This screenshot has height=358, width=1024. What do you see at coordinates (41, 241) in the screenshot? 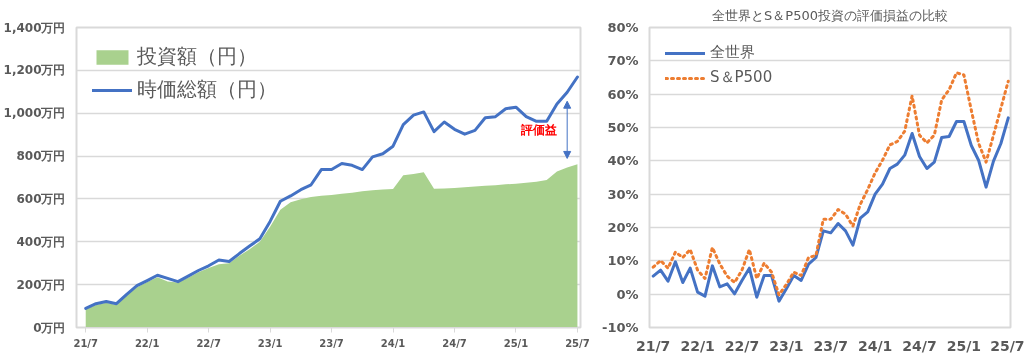
I see `y-tick-label: 400万円` at bounding box center [41, 241].